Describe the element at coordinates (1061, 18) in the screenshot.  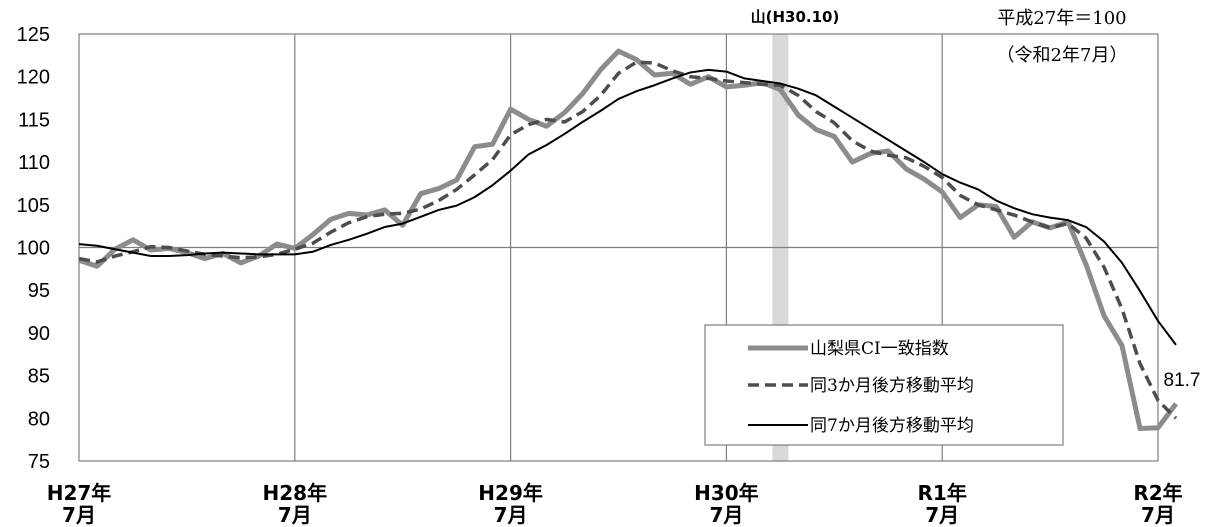
I see `base-year-note: 平成27年＝100` at that location.